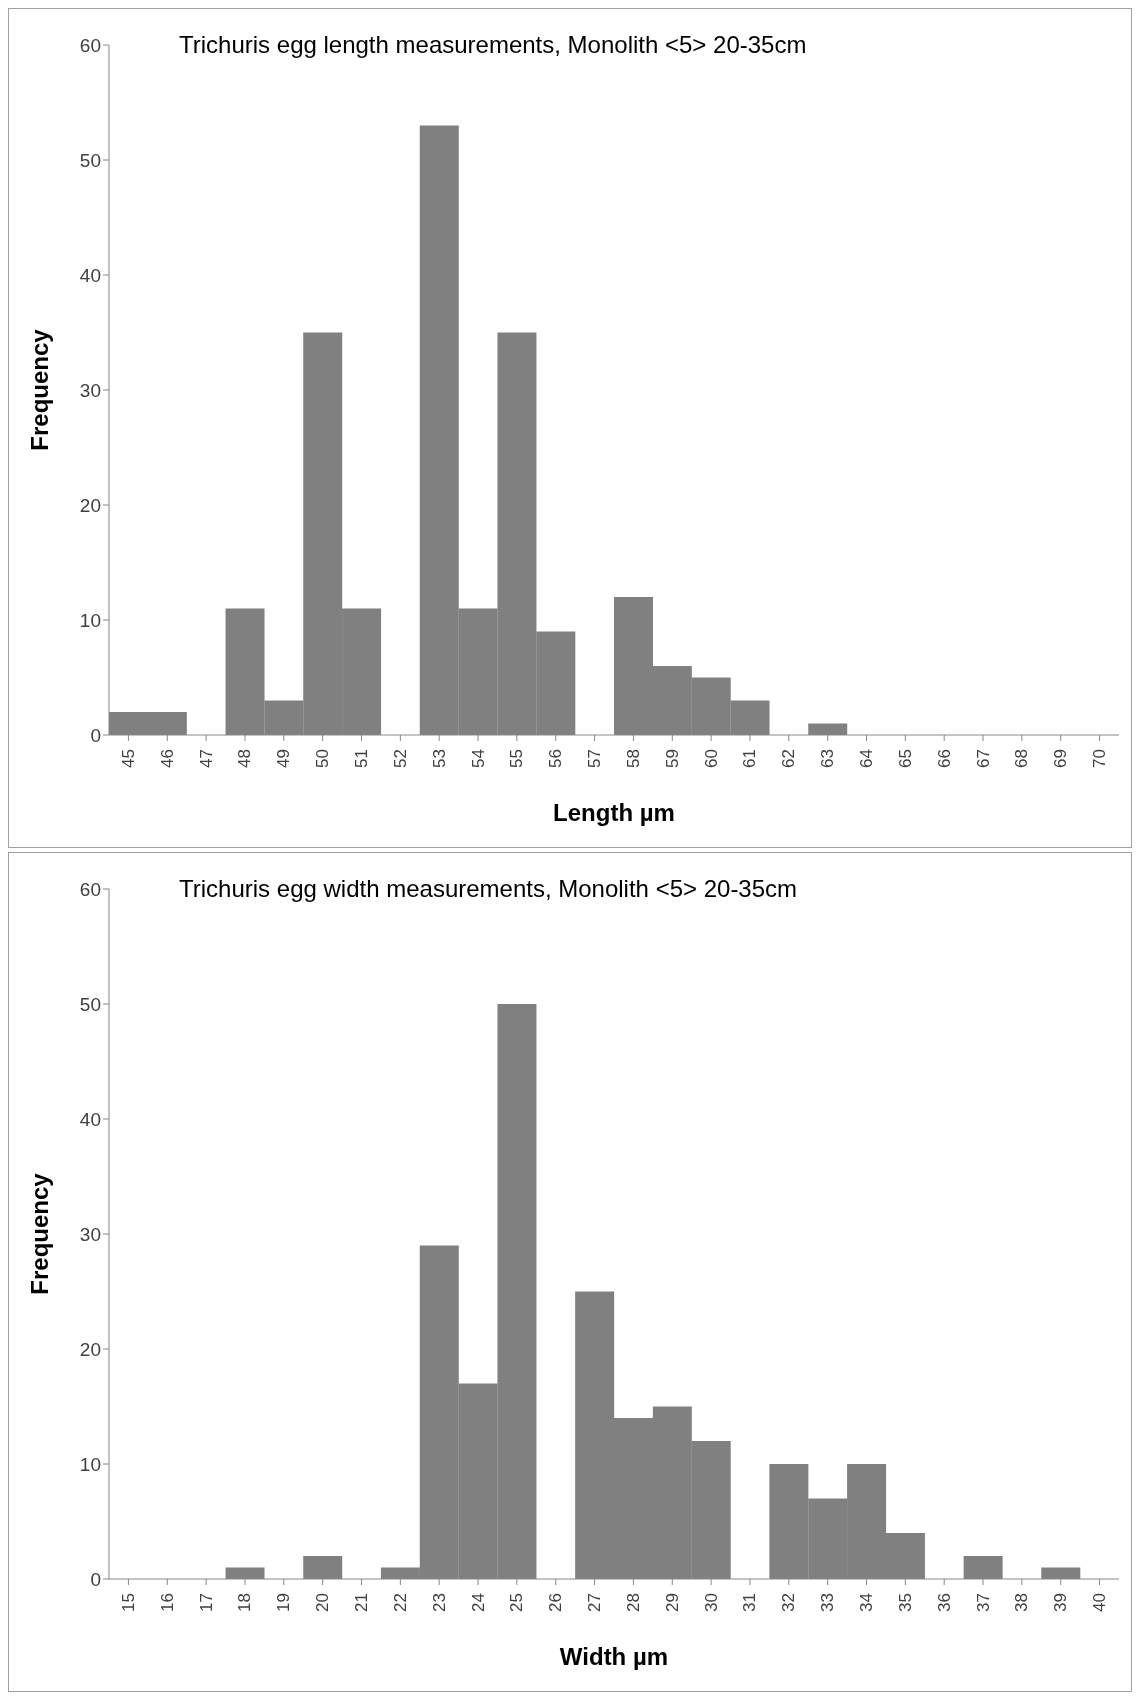  Describe the element at coordinates (595, 1602) in the screenshot. I see `x-tick-label: 27` at that location.